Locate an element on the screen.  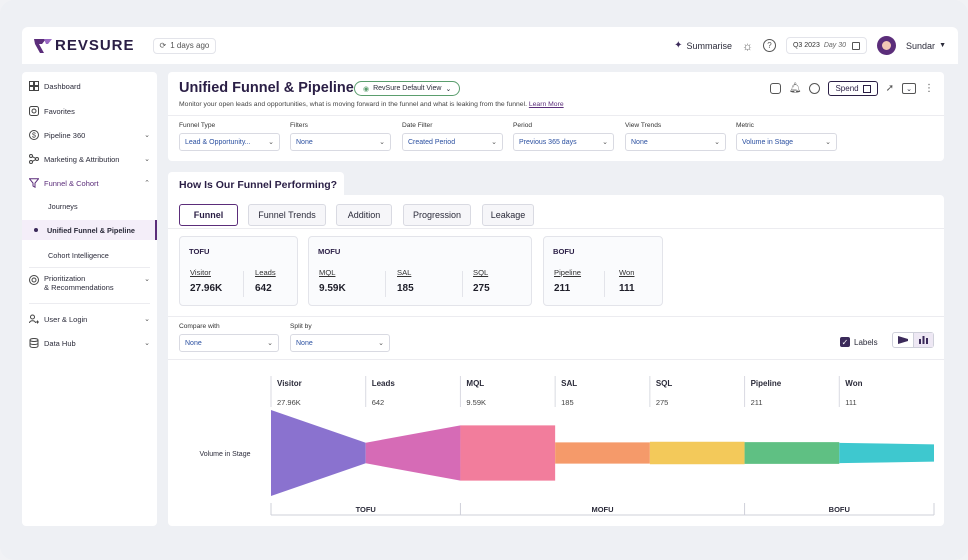
bar-view-button is located at coordinates (923, 340).